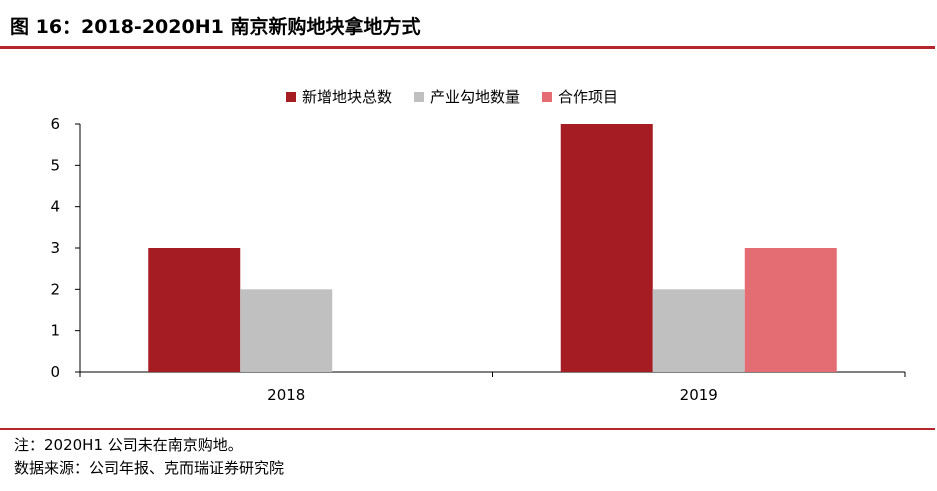 The width and height of the screenshot is (937, 491). What do you see at coordinates (475, 97) in the screenshot?
I see `legend-label: 产业勾地数量` at bounding box center [475, 97].